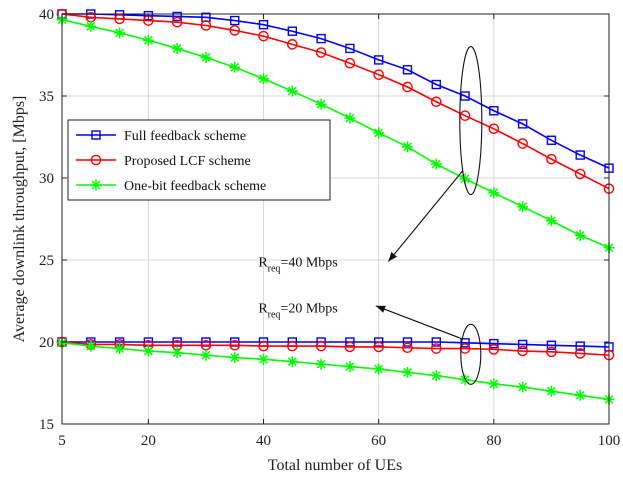 The image size is (623, 477). I want to click on y-tick-label: 35, so click(46, 97).